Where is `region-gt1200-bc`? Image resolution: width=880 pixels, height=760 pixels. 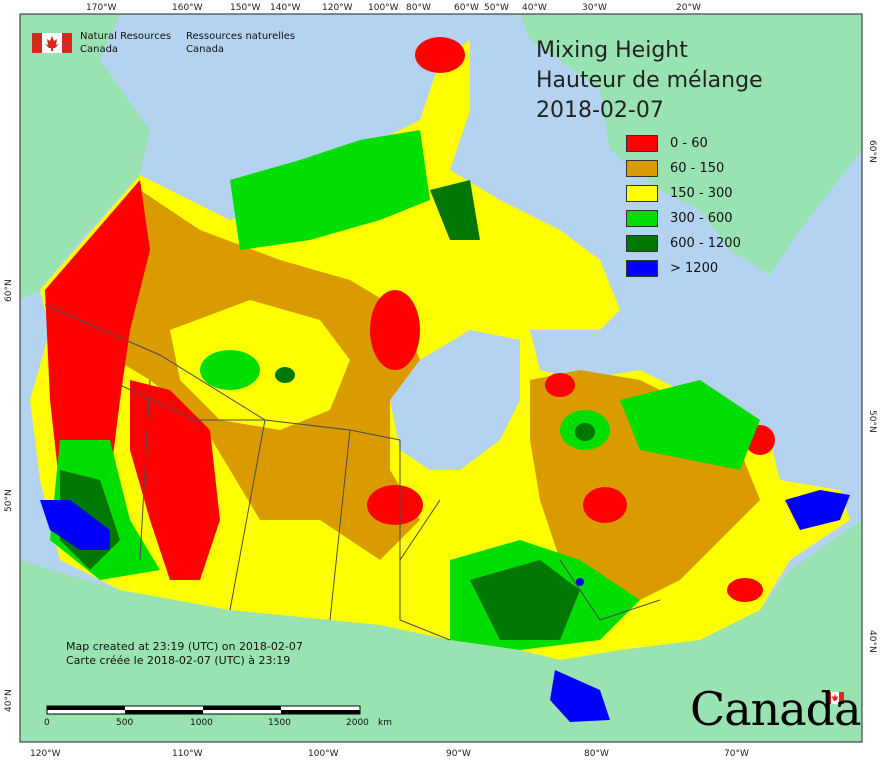 region-gt1200-bc is located at coordinates (75, 525).